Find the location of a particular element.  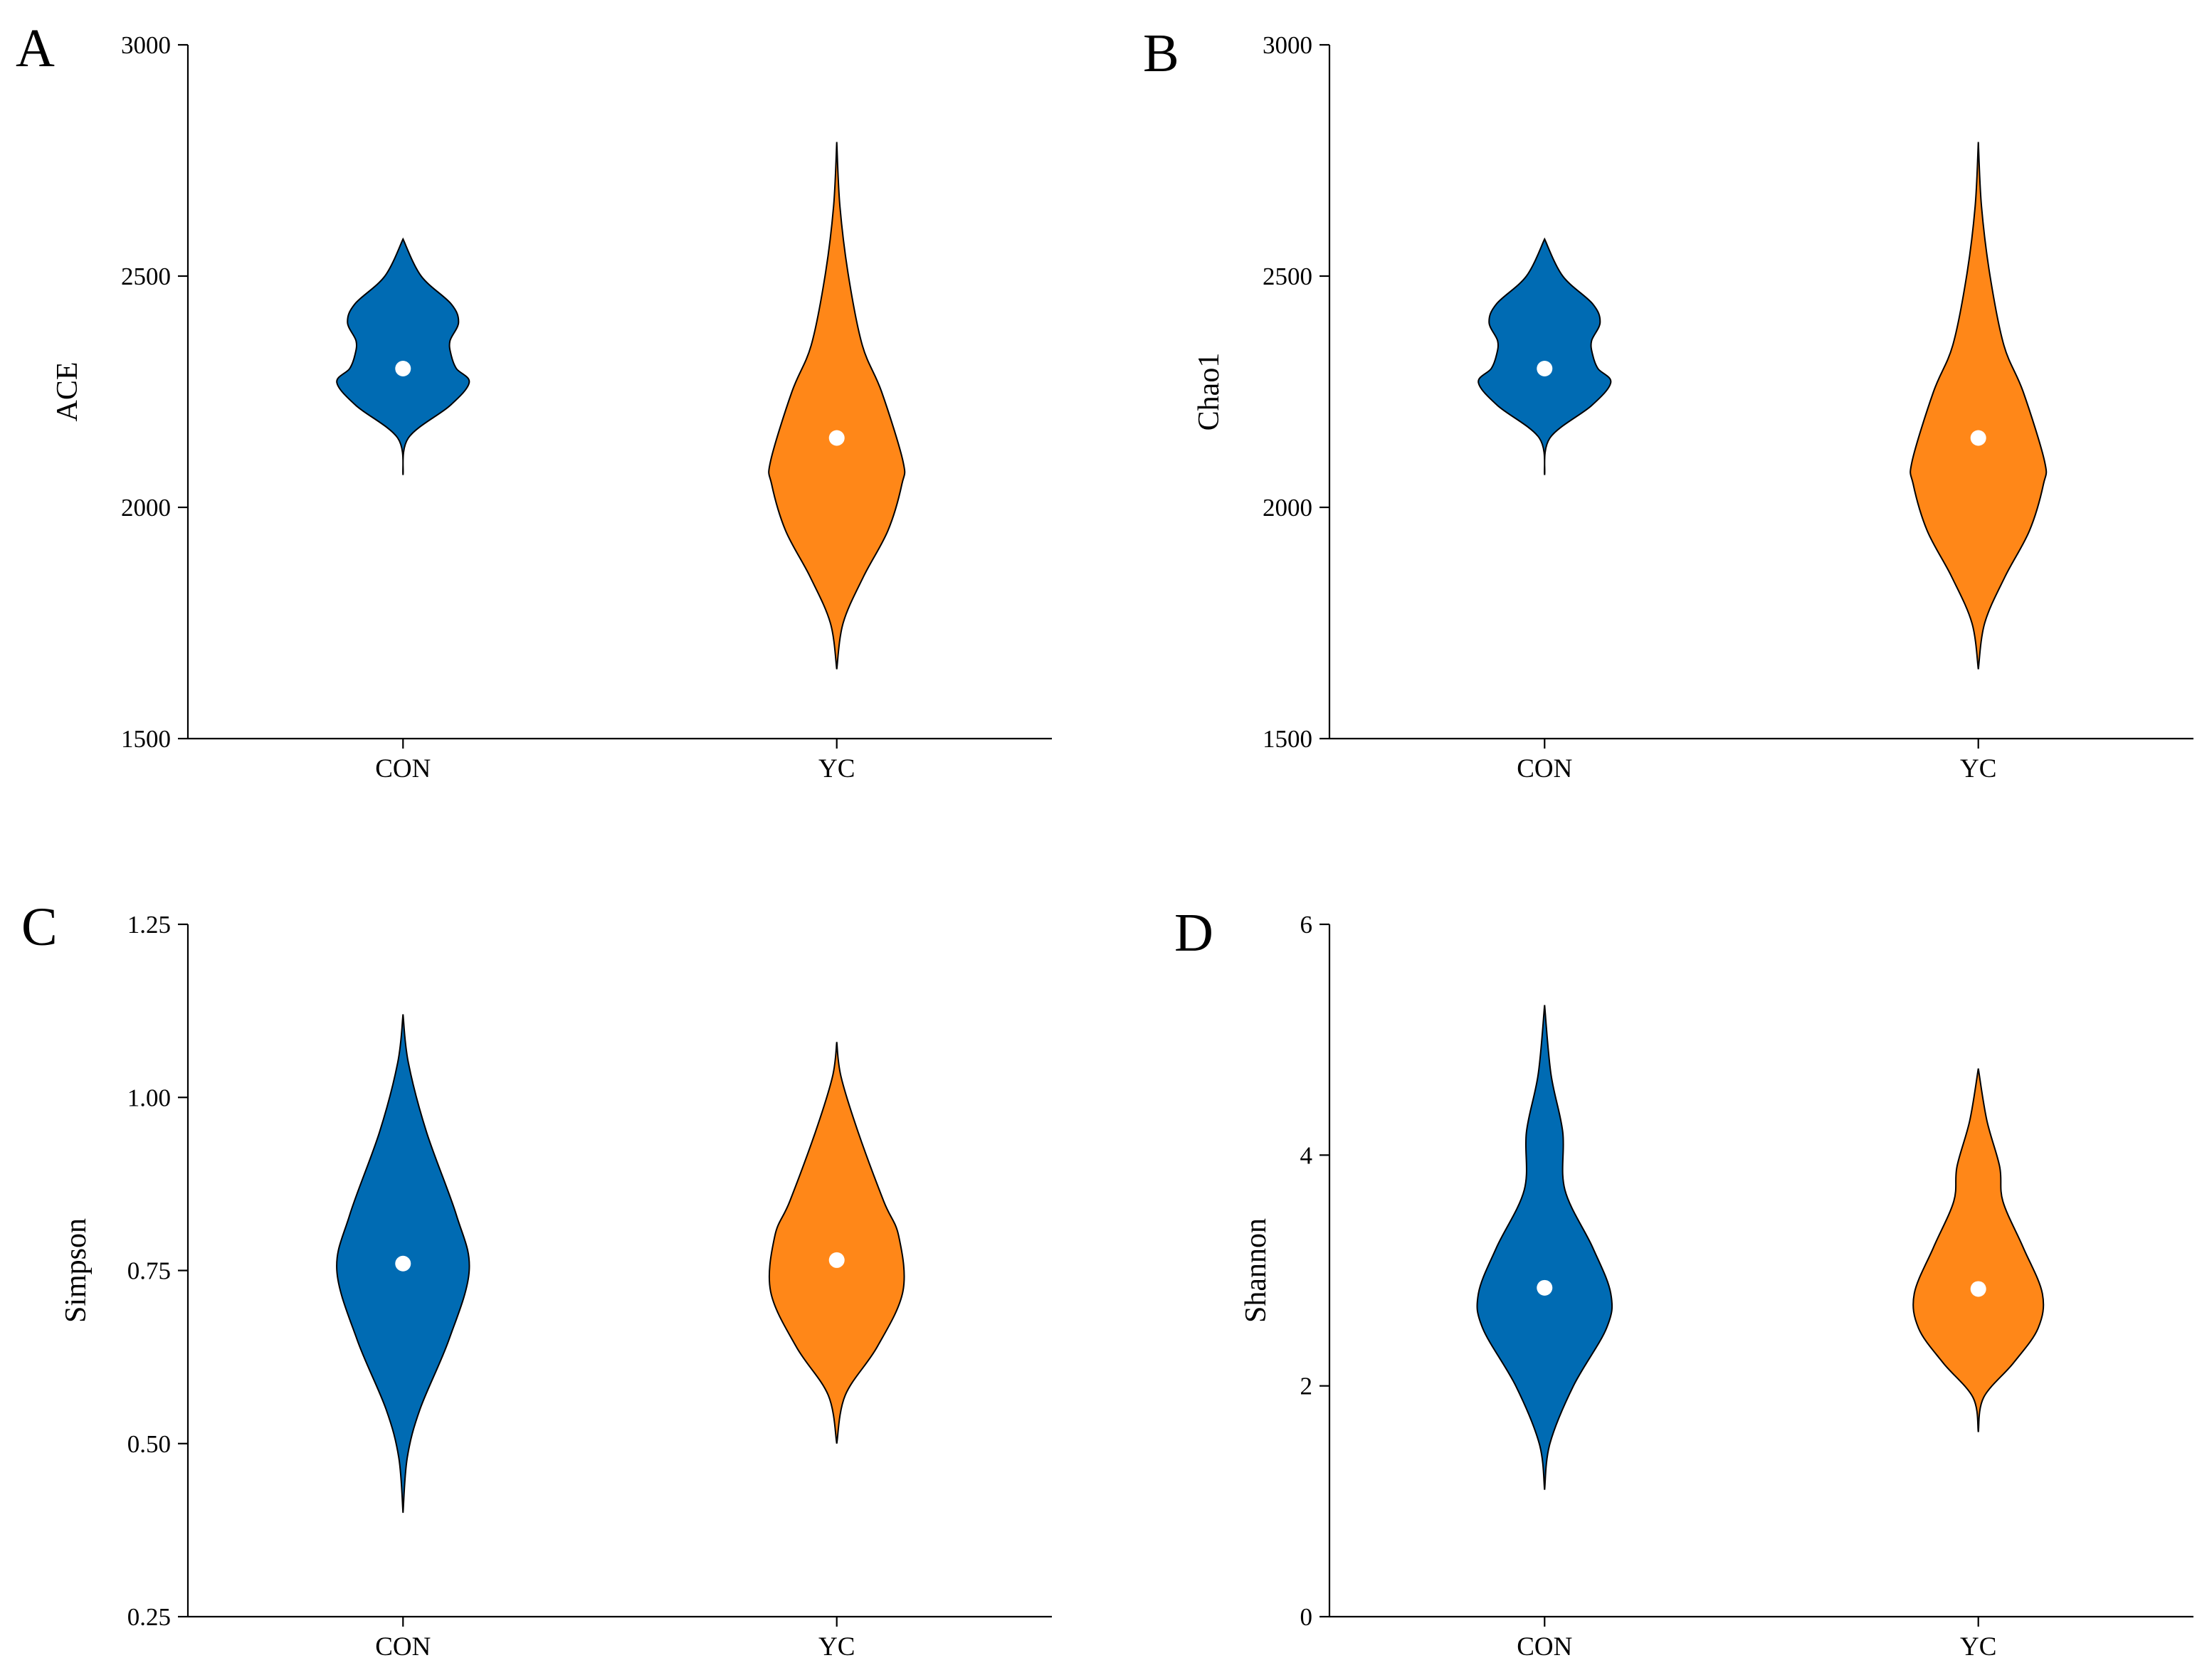

y-axis-label: Shannon is located at coordinates (1256, 1270).